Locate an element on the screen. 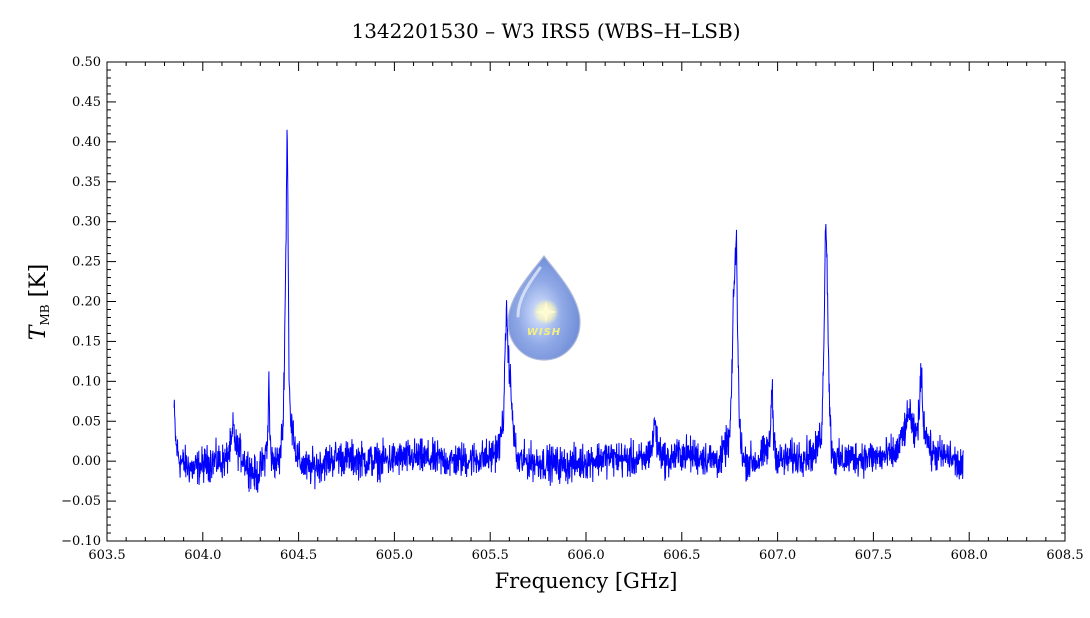 This screenshot has width=1090, height=618. y-axis-label-main: T is located at coordinates (38, 331).